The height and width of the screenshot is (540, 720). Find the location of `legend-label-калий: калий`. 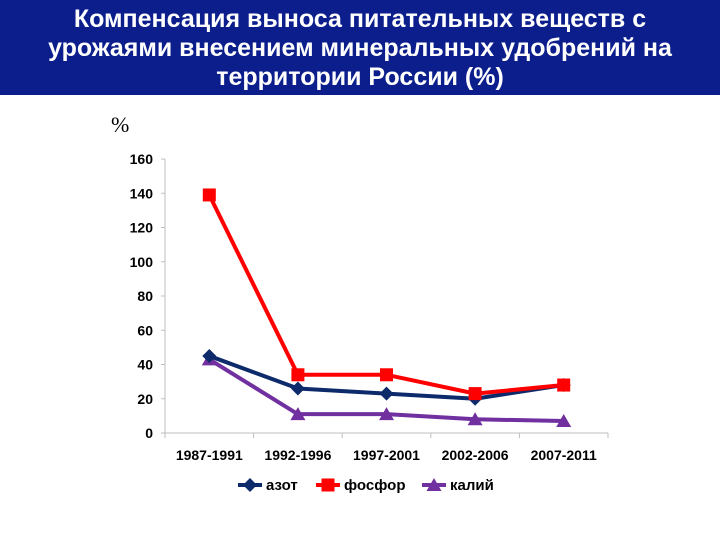

legend-label-калий: калий is located at coordinates (472, 485).